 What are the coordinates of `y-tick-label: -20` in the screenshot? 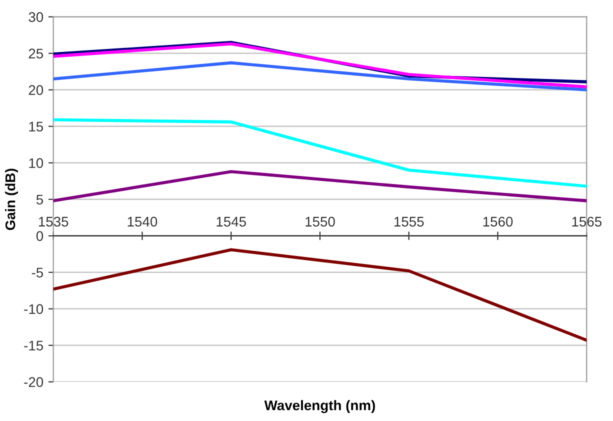 It's located at (34, 382).